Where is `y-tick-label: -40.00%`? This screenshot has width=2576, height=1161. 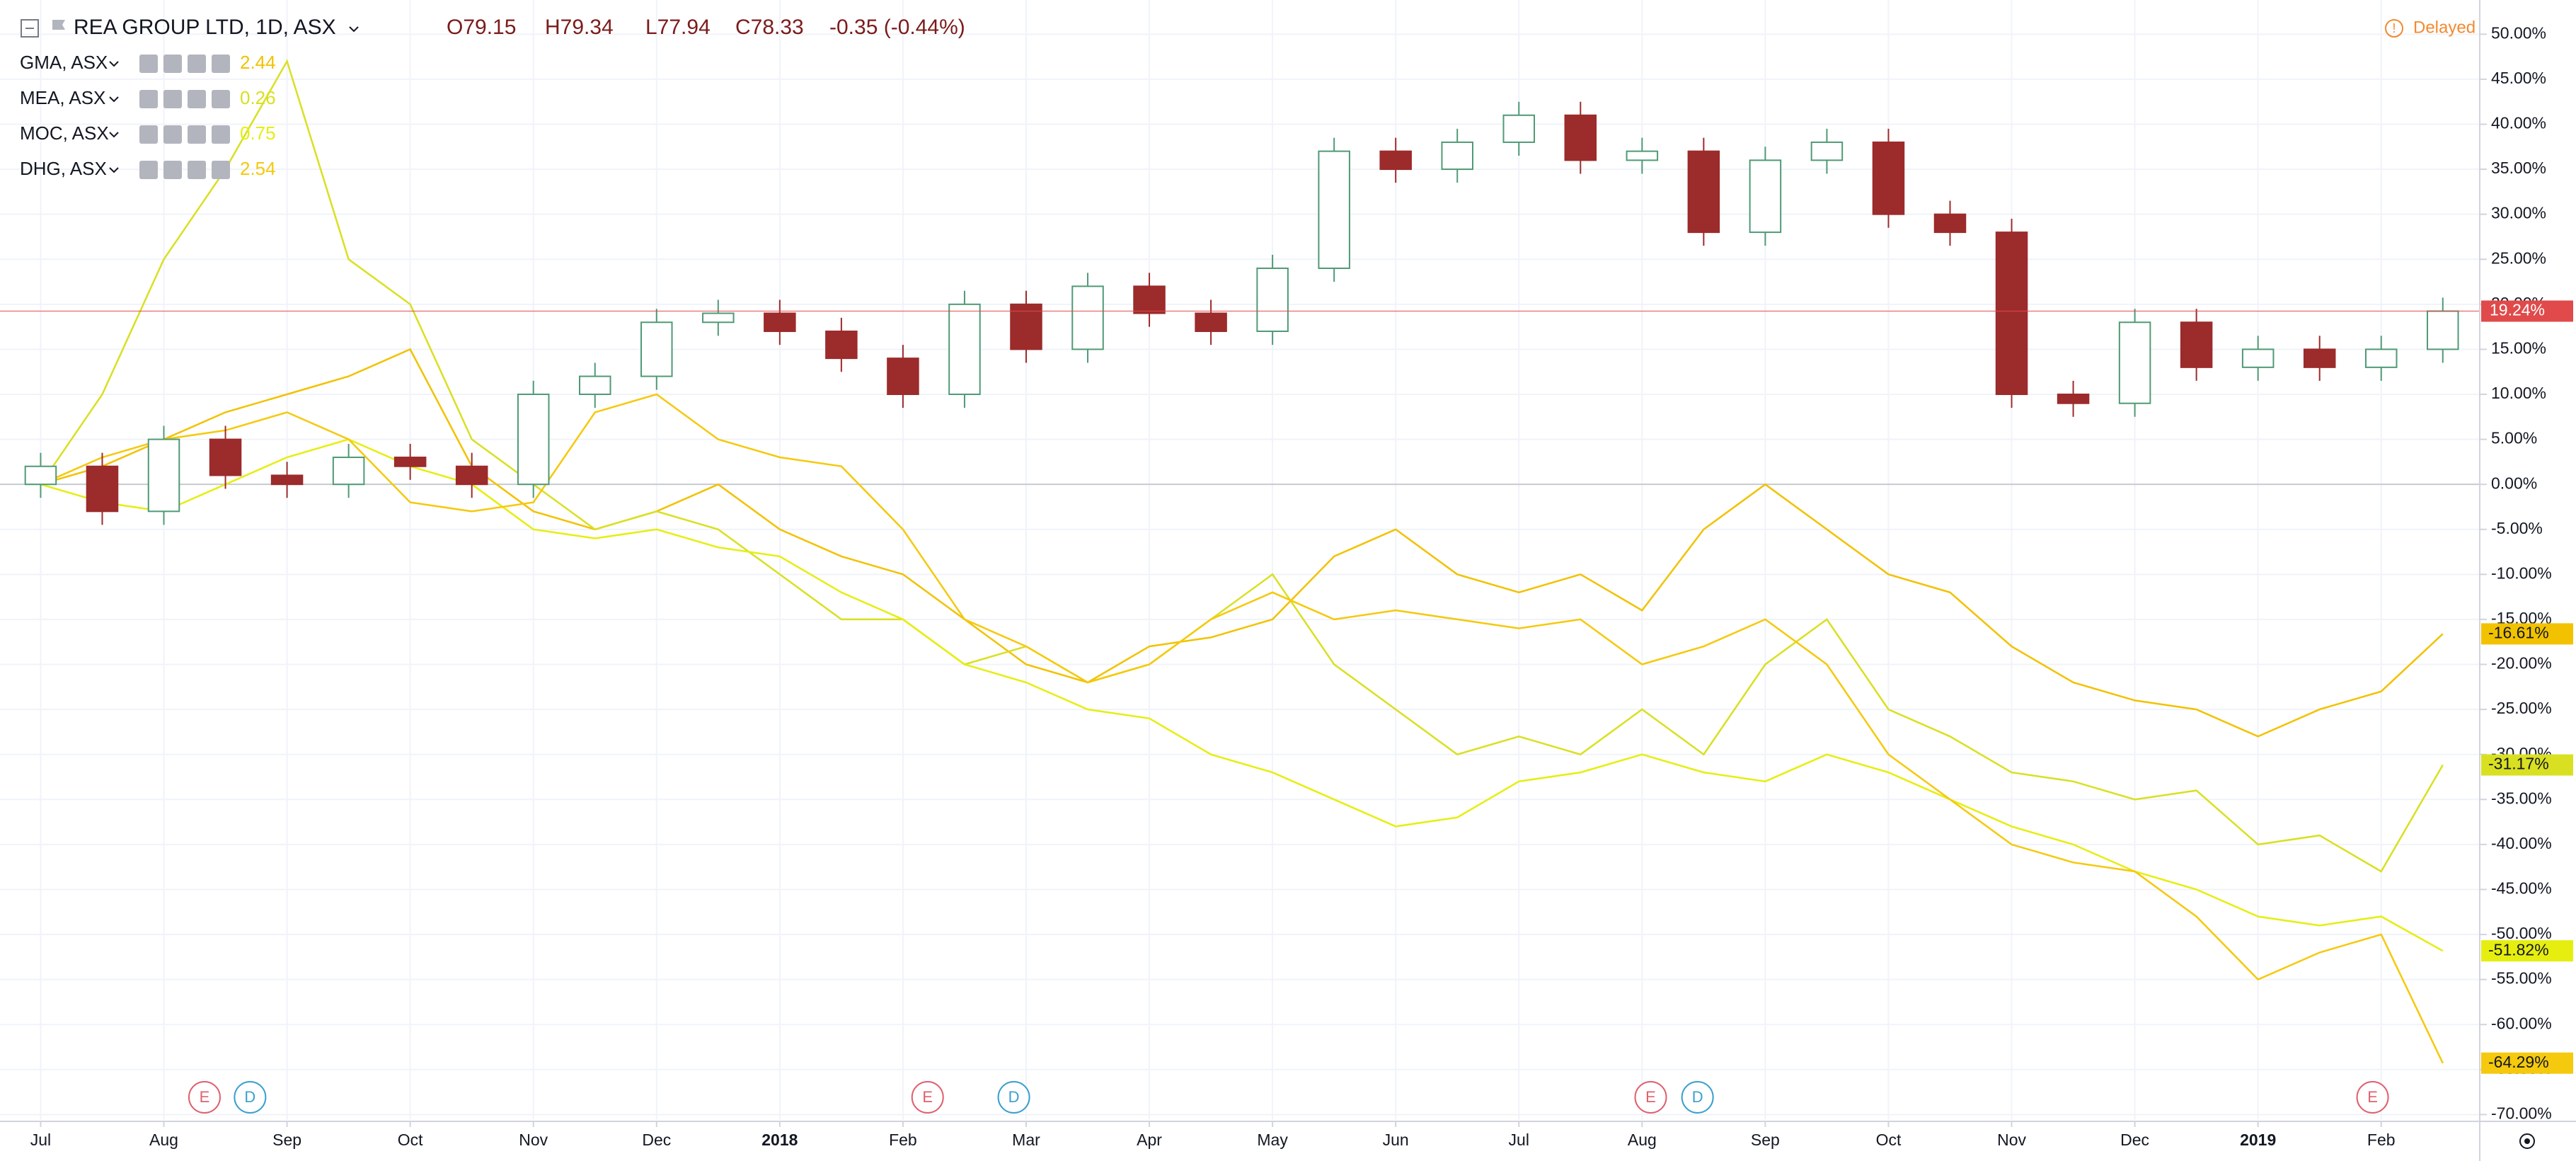 y-tick-label: -40.00% is located at coordinates (2522, 843).